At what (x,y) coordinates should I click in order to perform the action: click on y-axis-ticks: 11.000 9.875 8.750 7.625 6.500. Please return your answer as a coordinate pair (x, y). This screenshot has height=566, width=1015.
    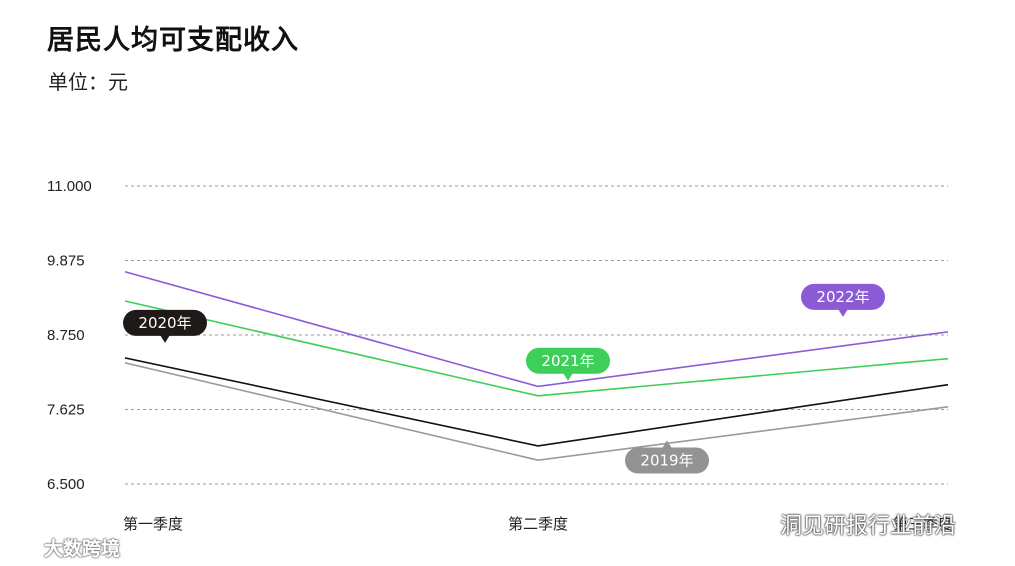
    Looking at the image, I should click on (69, 335).